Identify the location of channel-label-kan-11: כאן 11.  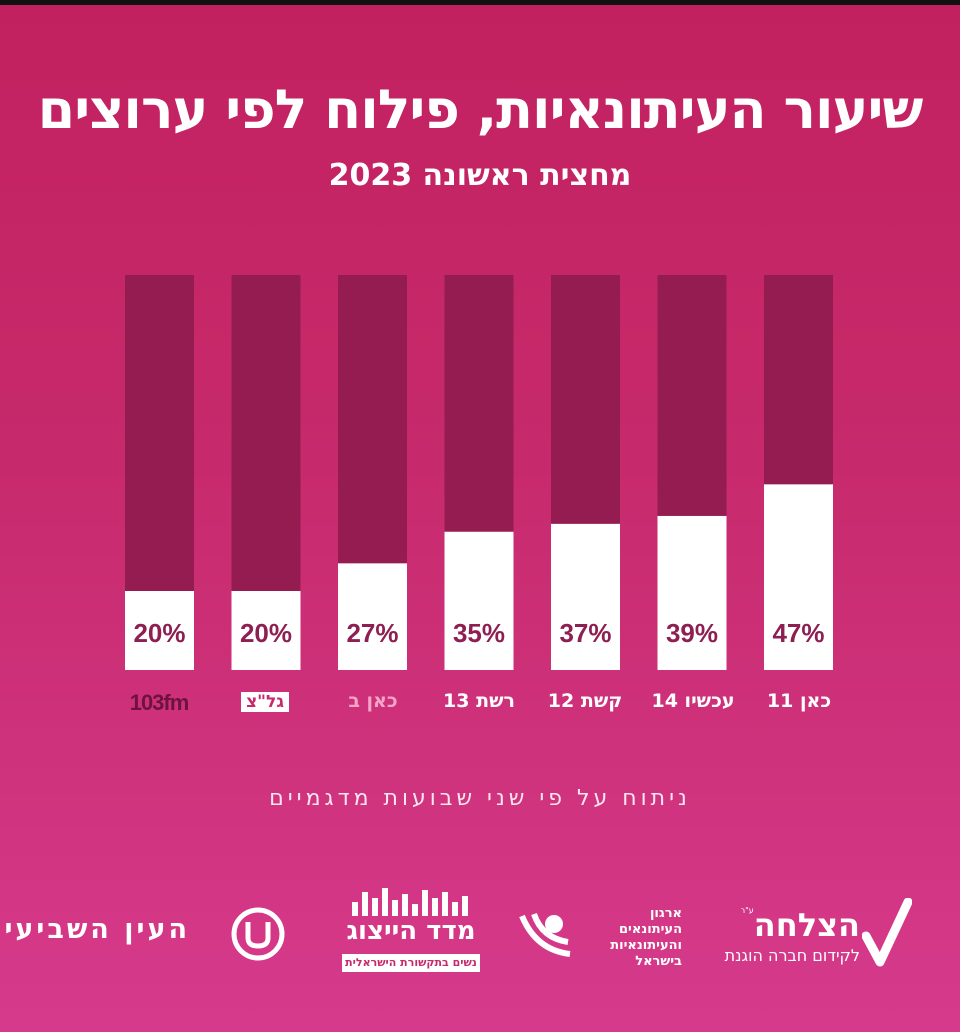
(799, 701).